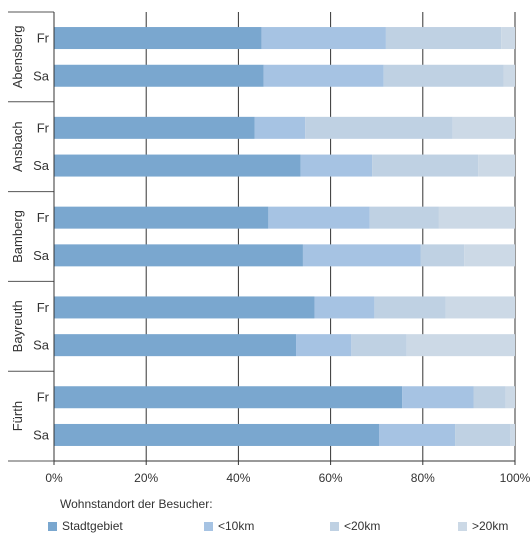 The image size is (530, 537). I want to click on legend-label: <10km, so click(236, 526).